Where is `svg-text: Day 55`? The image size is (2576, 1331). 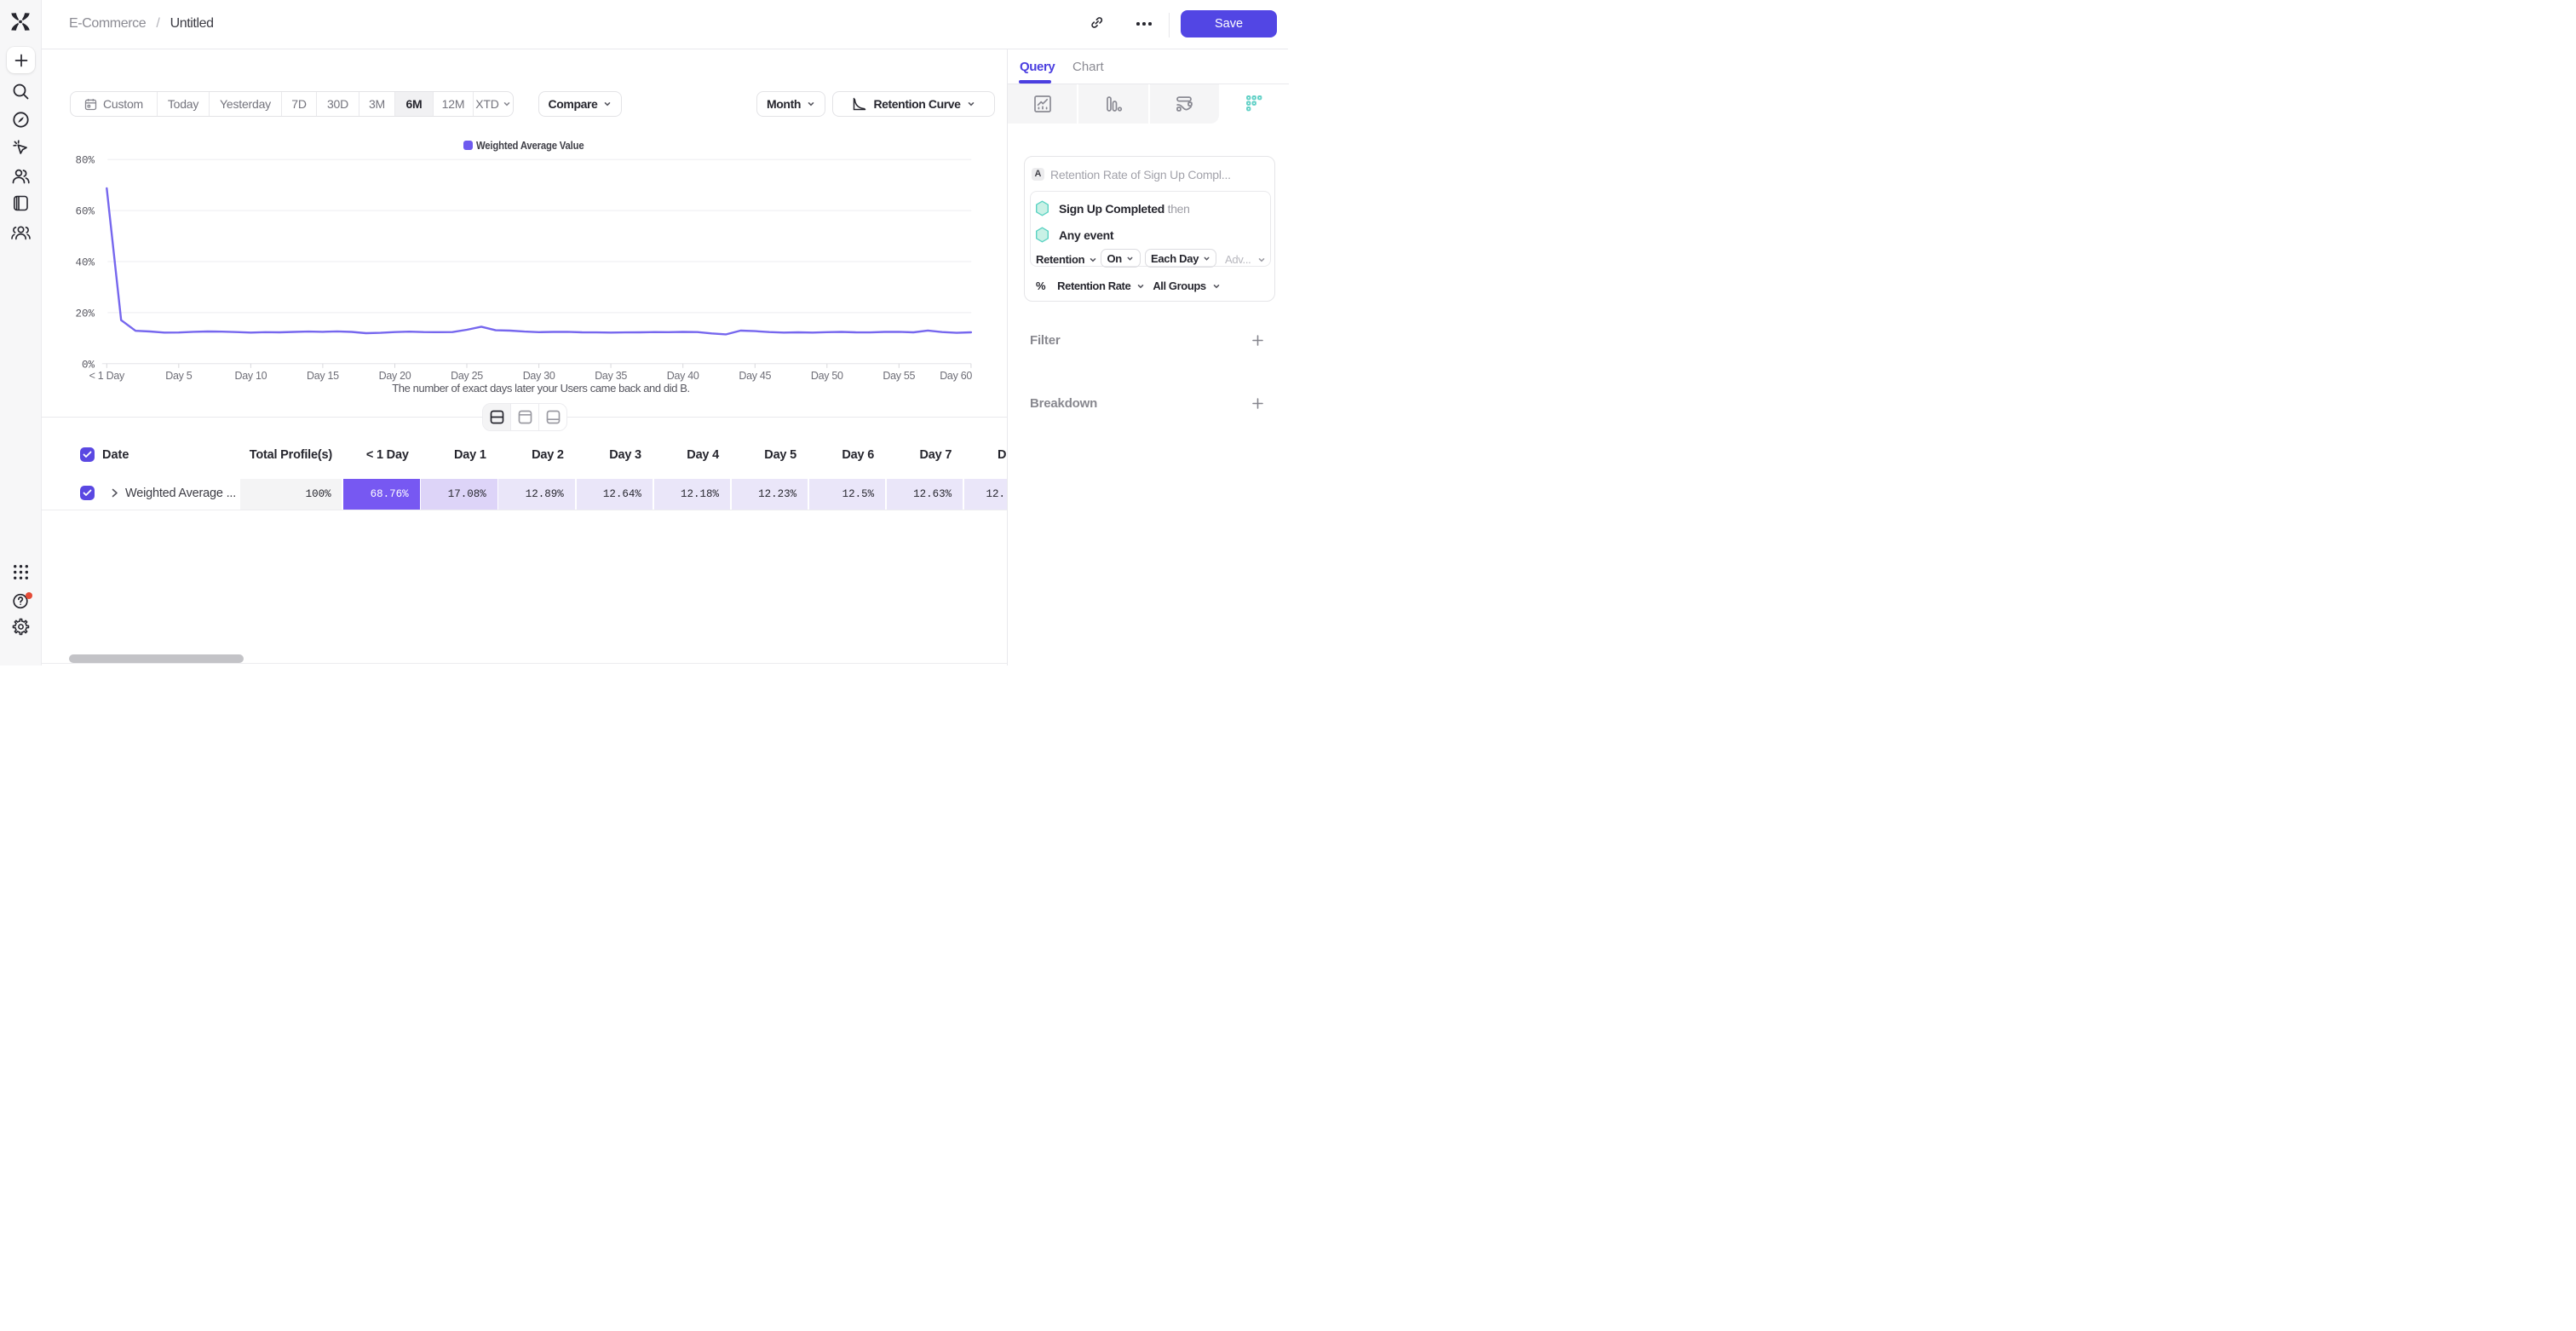 svg-text: Day 55 is located at coordinates (899, 376).